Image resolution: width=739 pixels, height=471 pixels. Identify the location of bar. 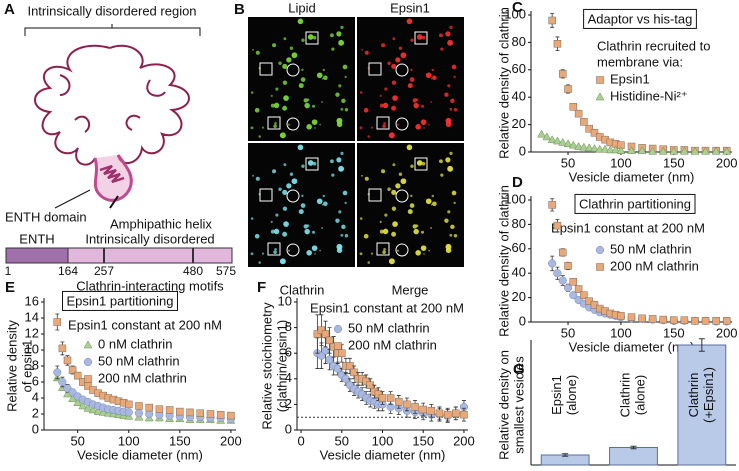
(702, 405).